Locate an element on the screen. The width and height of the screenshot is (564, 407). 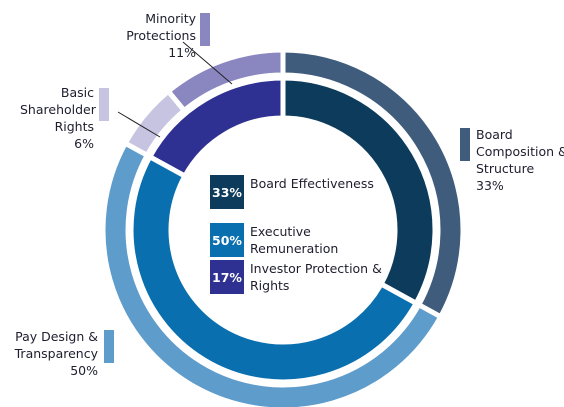
value-label: 6% is located at coordinates (84, 143).